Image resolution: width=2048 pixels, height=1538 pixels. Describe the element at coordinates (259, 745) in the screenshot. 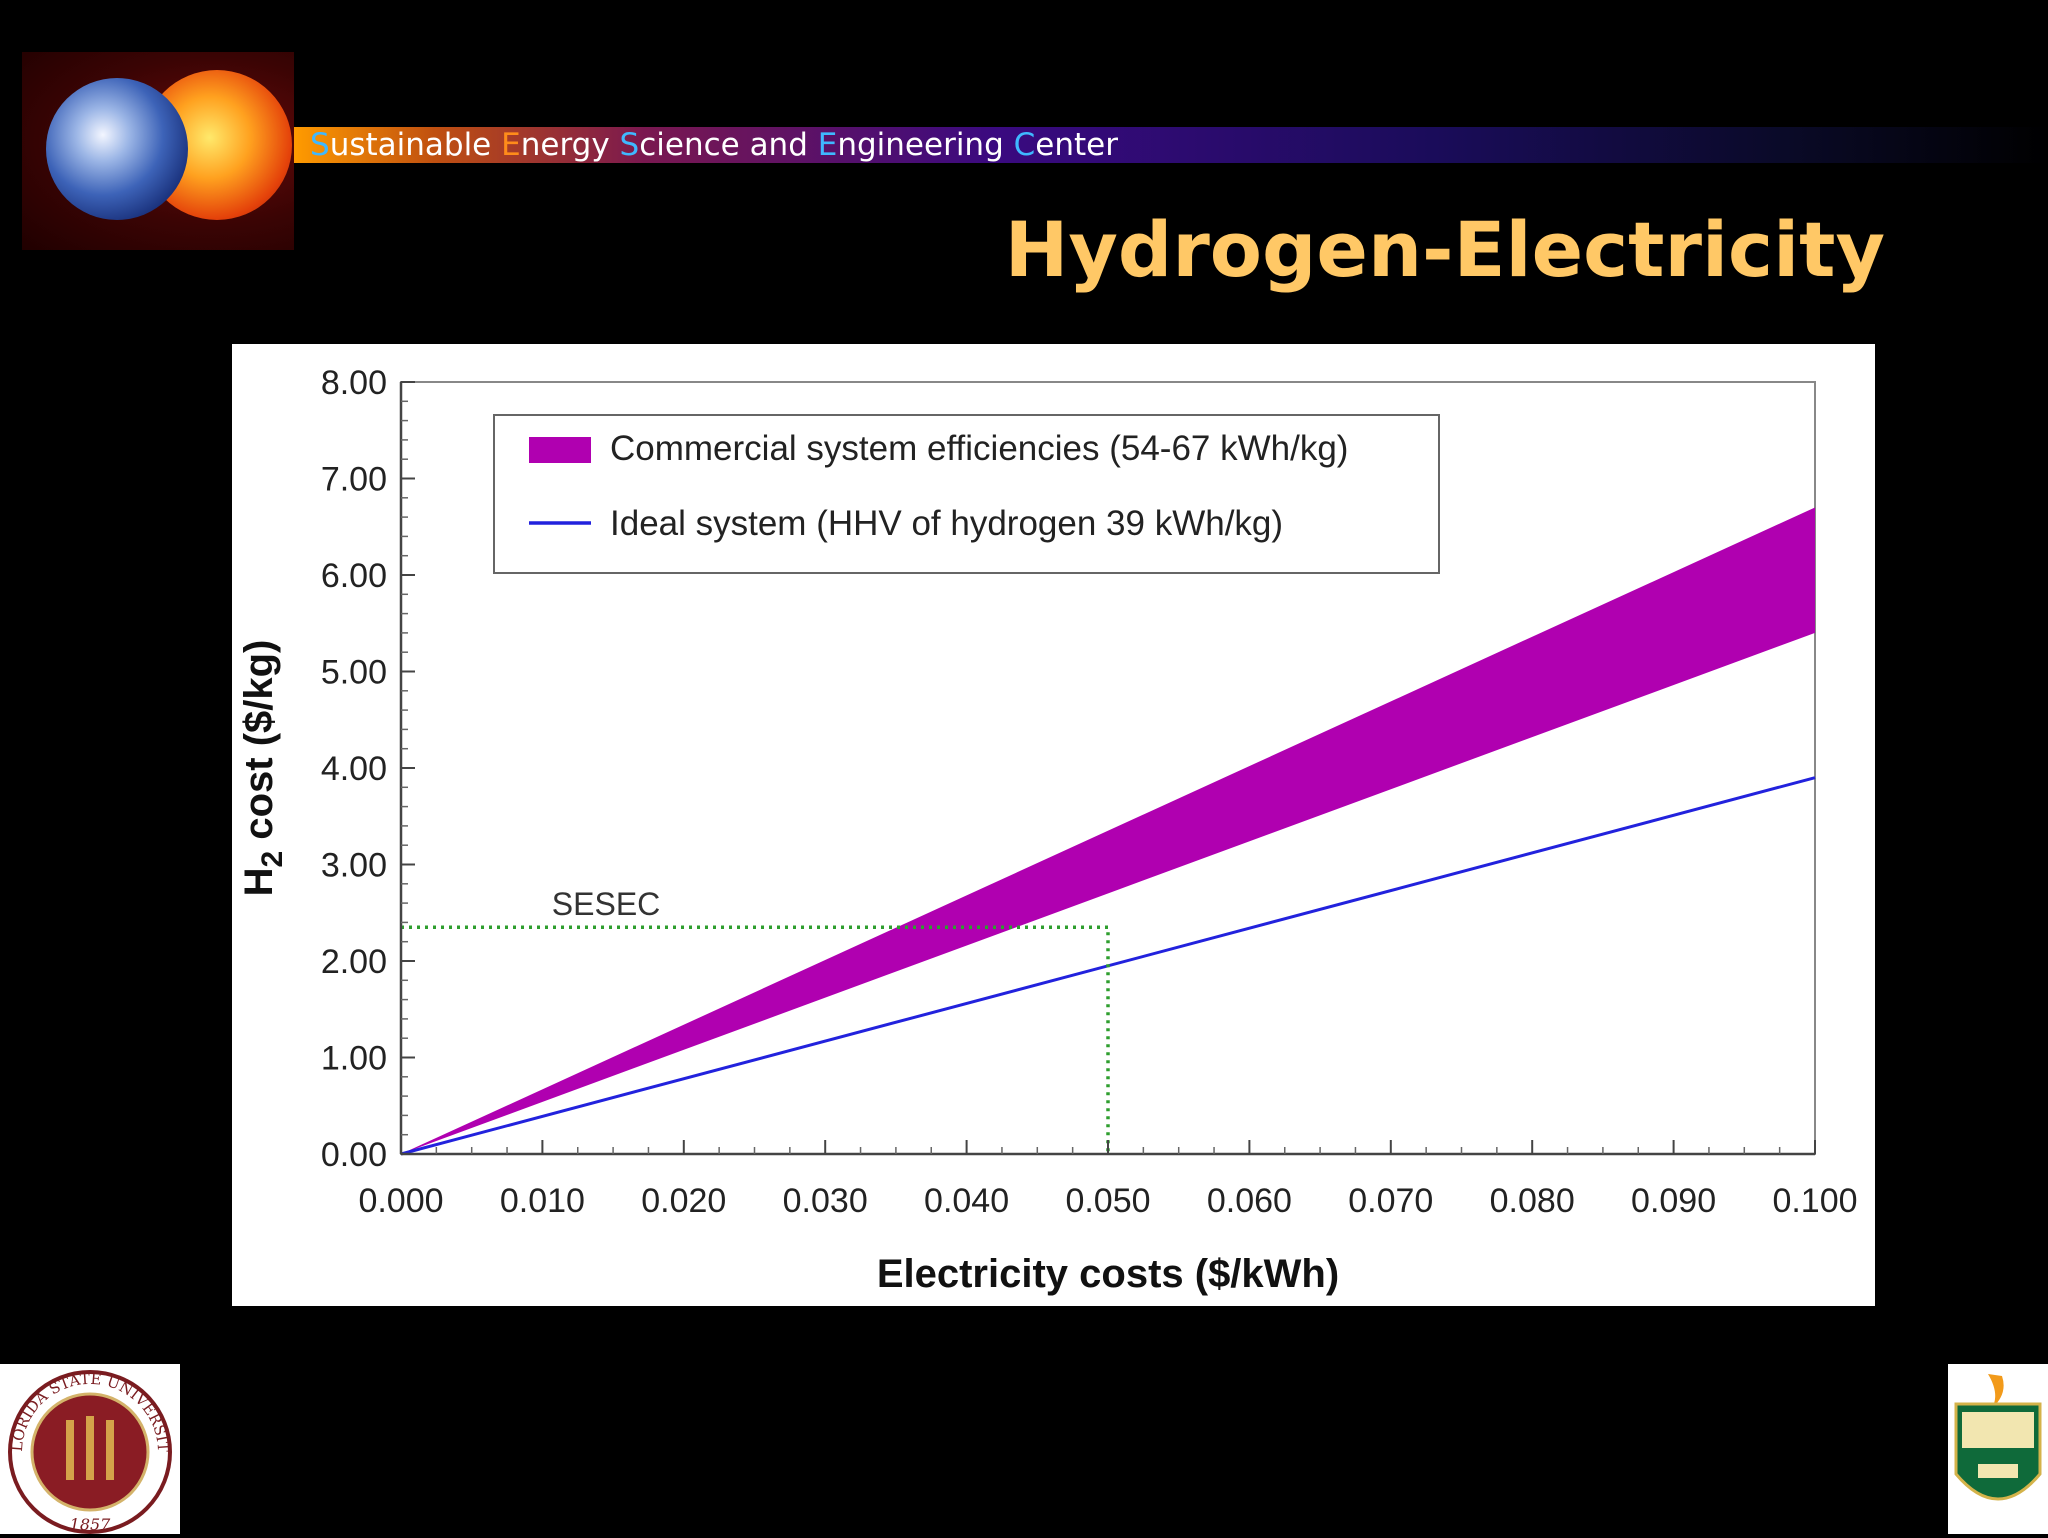

I see `y-axis-title-rest: cost ($/kg)` at that location.